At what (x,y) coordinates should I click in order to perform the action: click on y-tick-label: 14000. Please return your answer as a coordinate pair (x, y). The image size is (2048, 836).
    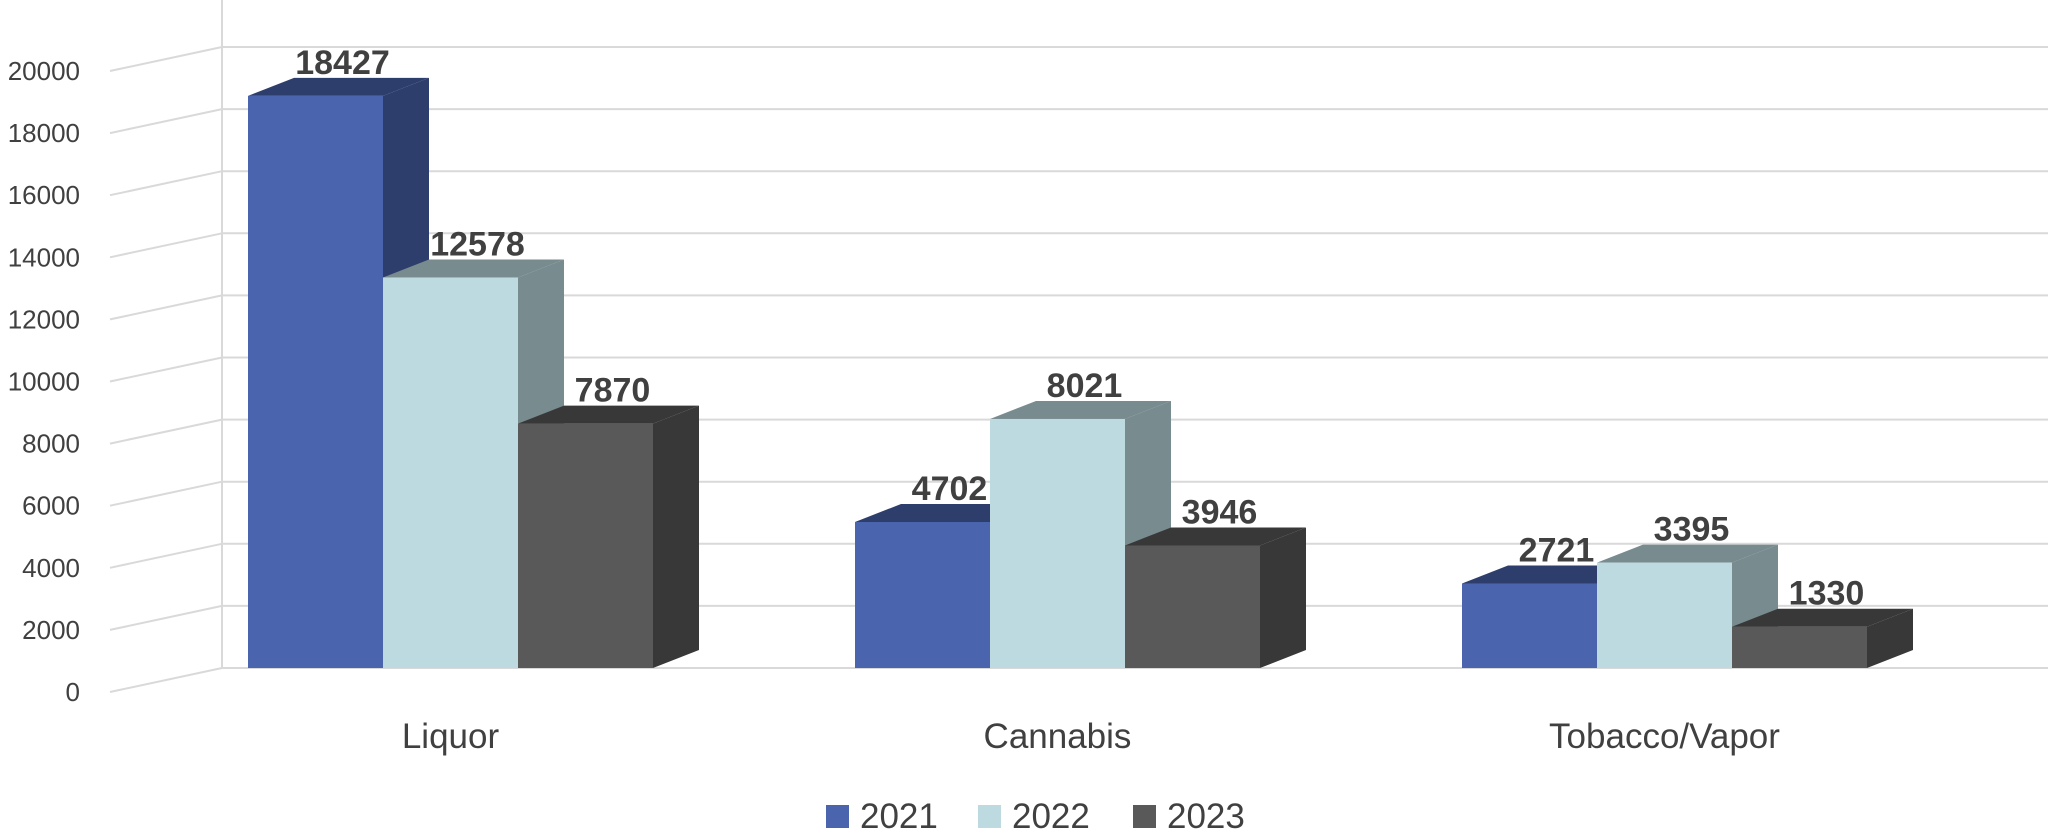
    Looking at the image, I should click on (44, 257).